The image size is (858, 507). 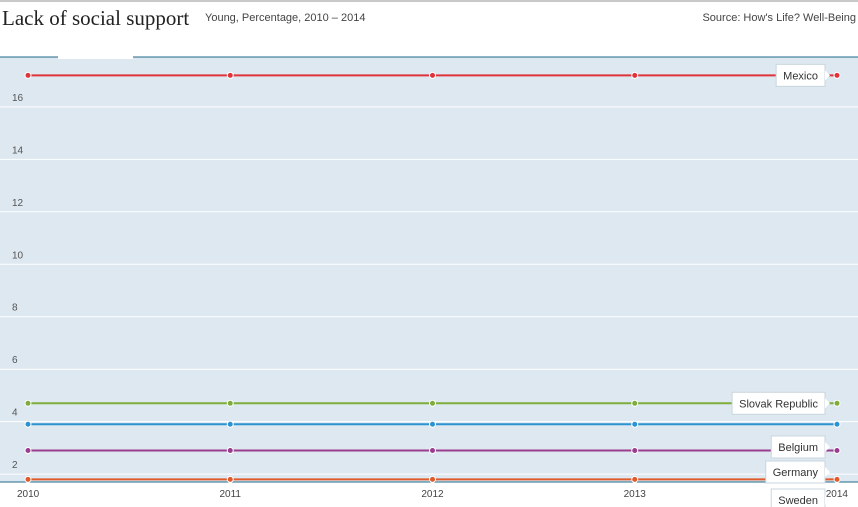 I want to click on y-tick-label: 2, so click(x=15, y=465).